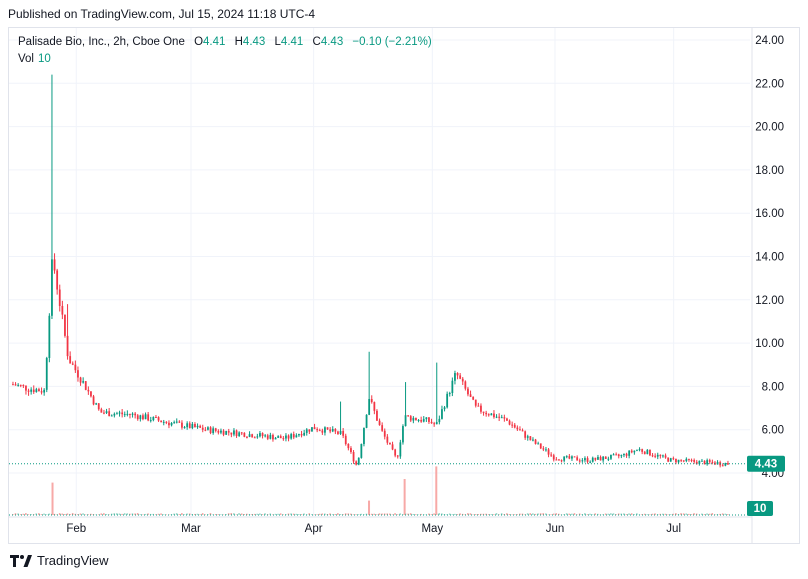 The width and height of the screenshot is (808, 579). What do you see at coordinates (59, 560) in the screenshot?
I see `footer: TradingView` at bounding box center [59, 560].